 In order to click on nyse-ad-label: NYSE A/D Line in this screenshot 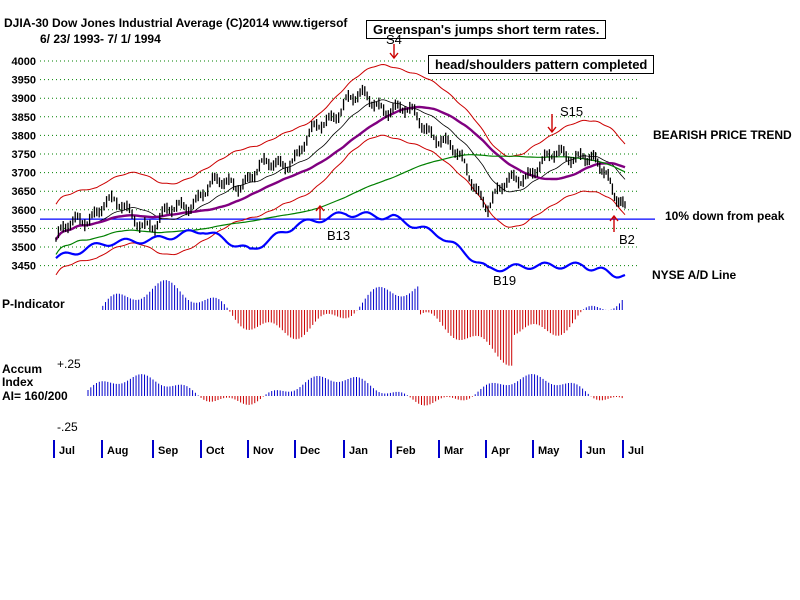, I will do `click(694, 275)`.